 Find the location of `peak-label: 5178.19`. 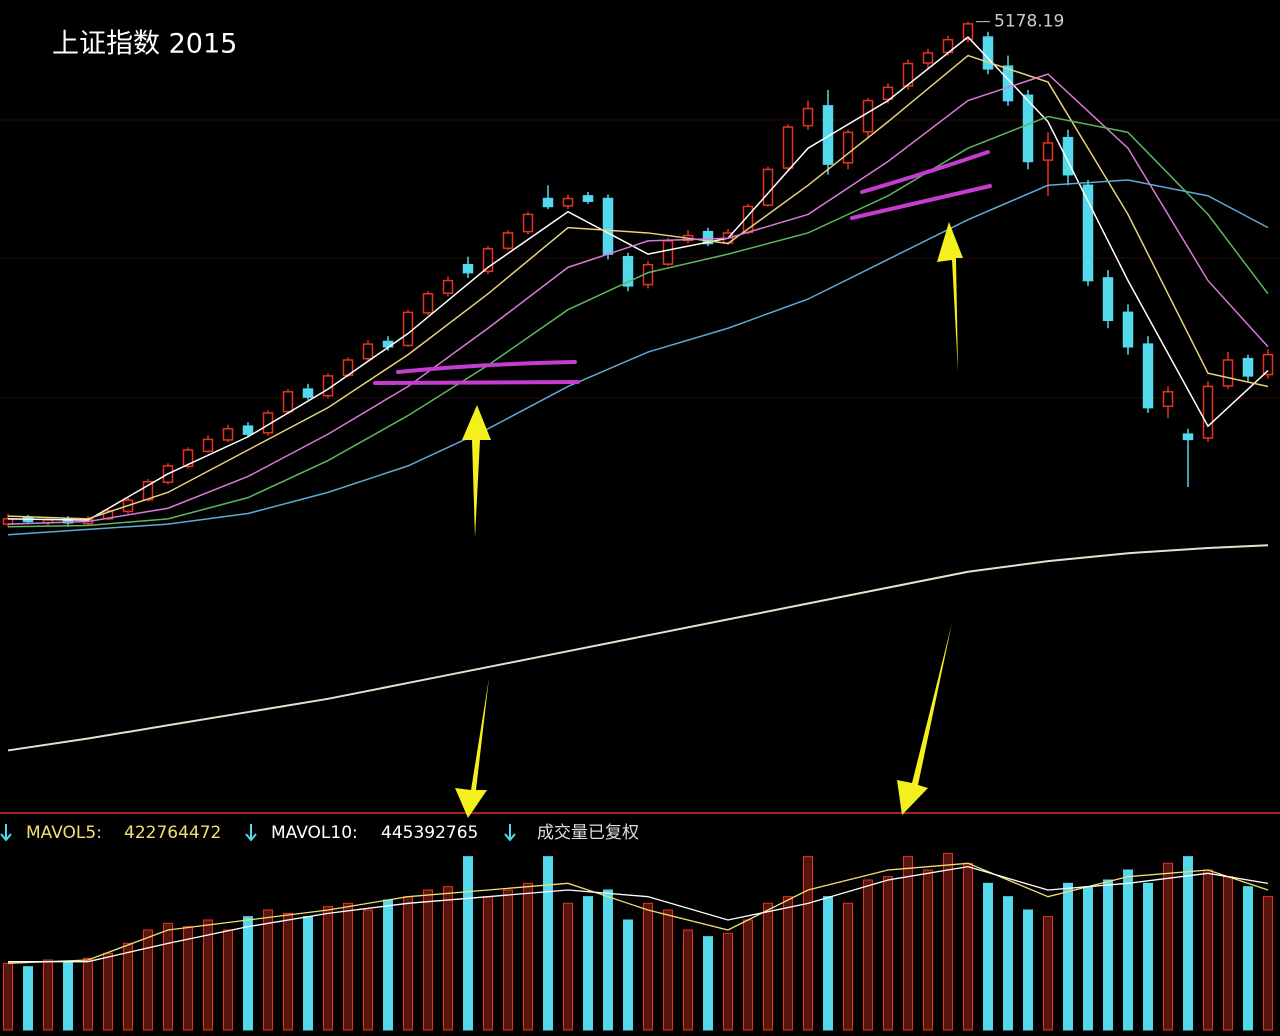

peak-label: 5178.19 is located at coordinates (1029, 22).